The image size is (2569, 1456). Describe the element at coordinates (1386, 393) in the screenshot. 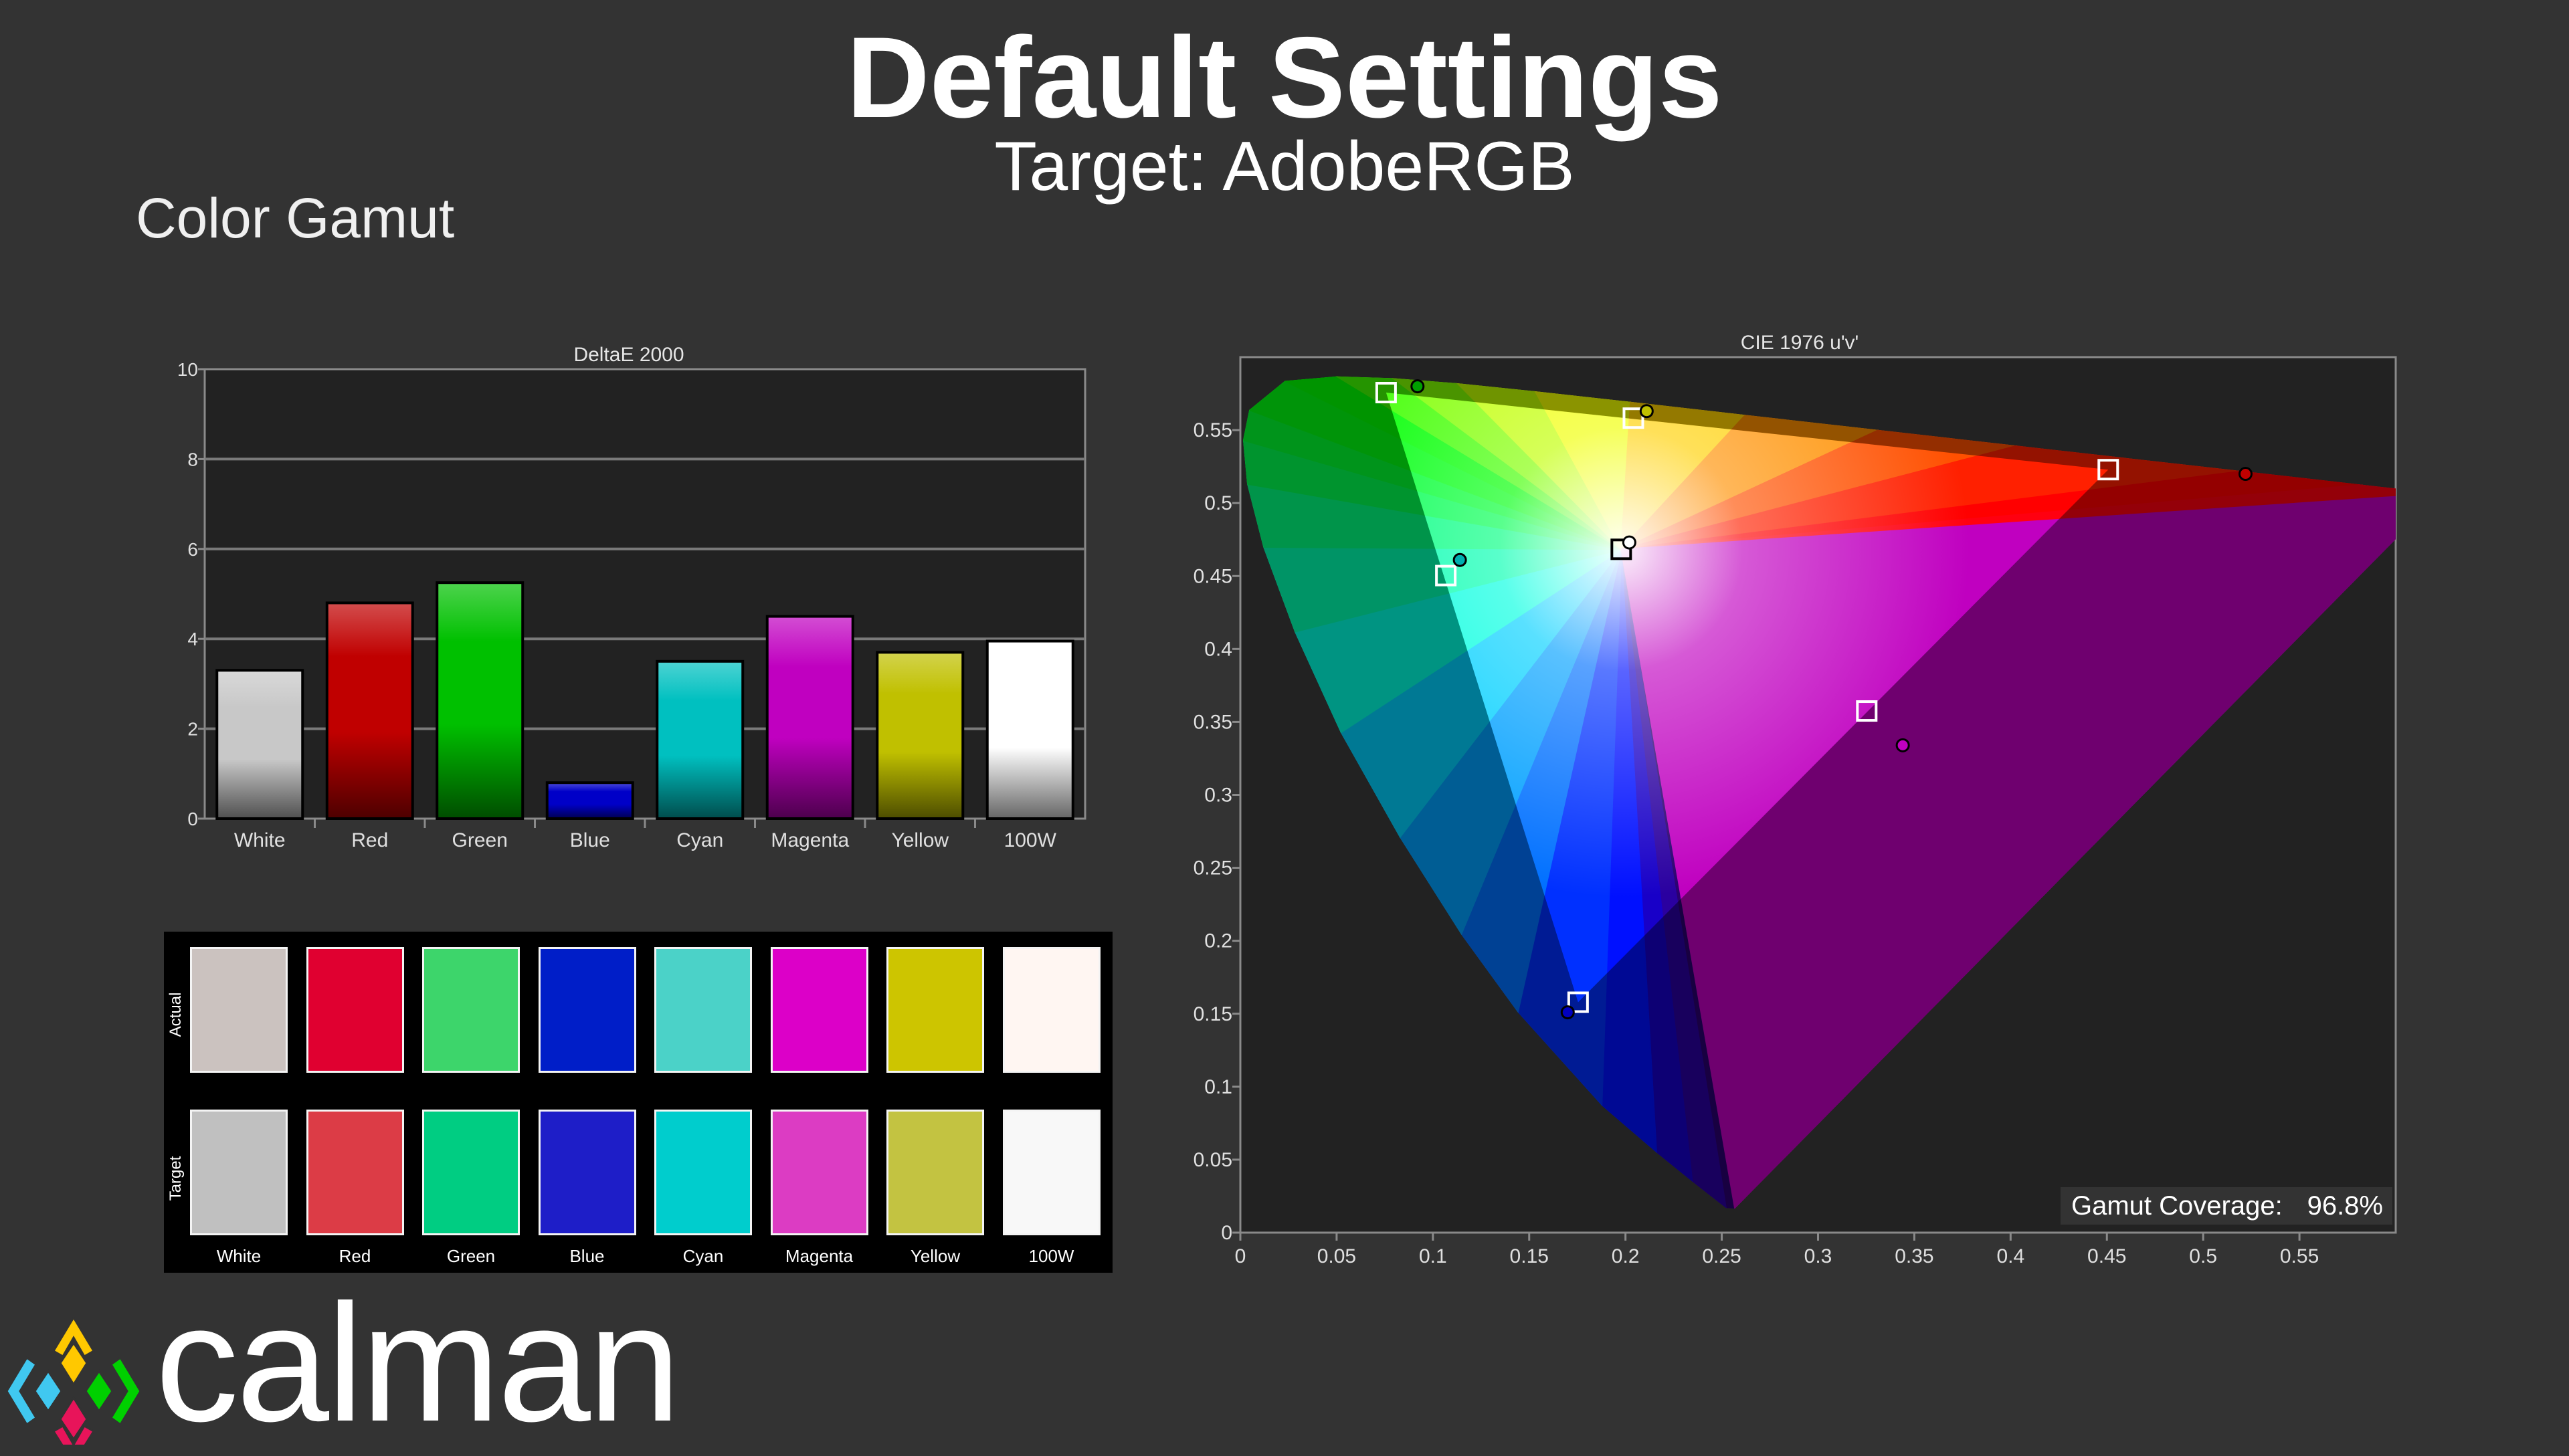

I see `target-marker-green` at that location.